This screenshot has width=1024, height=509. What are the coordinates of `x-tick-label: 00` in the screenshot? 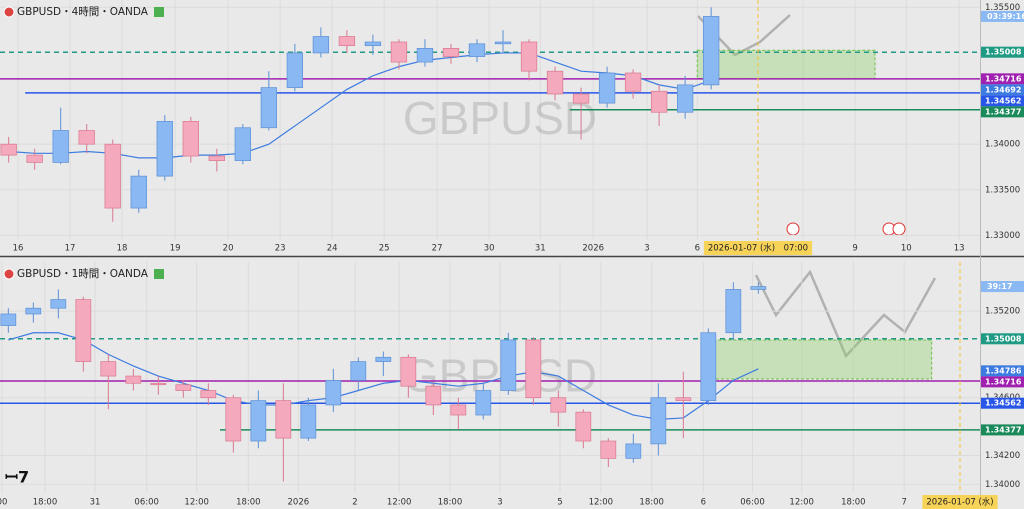 It's located at (3, 503).